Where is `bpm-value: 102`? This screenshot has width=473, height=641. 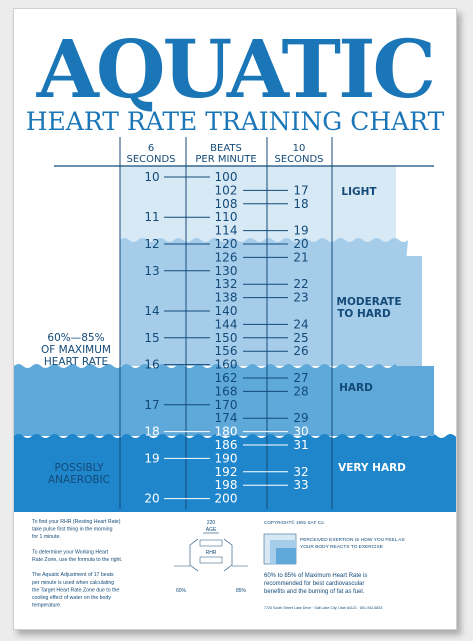
bpm-value: 102 is located at coordinates (226, 190).